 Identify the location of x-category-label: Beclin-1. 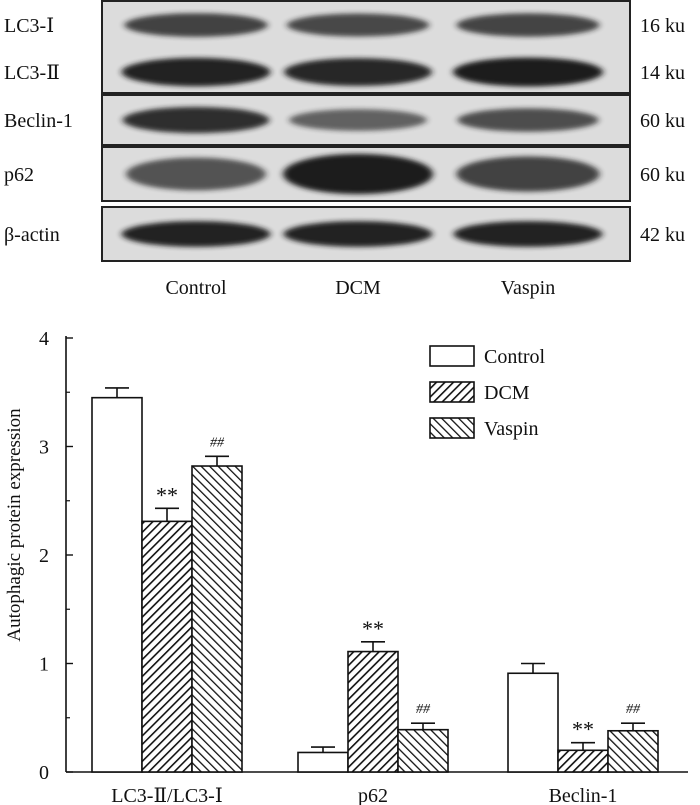
(583, 795).